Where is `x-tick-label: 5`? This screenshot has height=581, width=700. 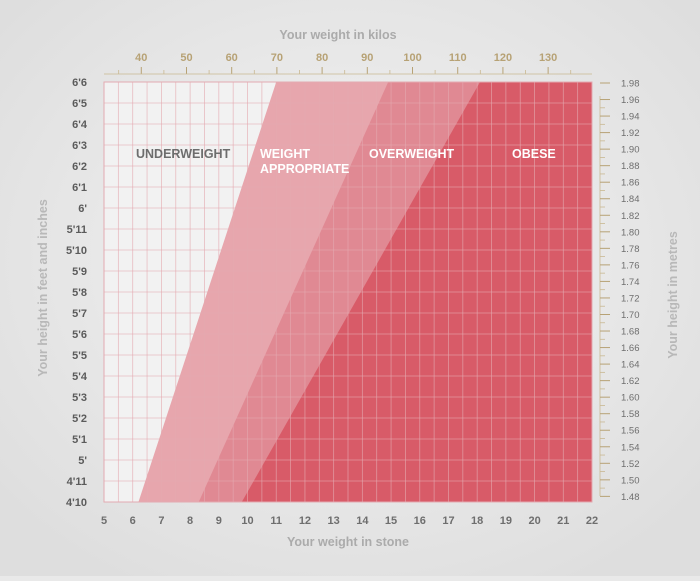
x-tick-label: 5 is located at coordinates (104, 521).